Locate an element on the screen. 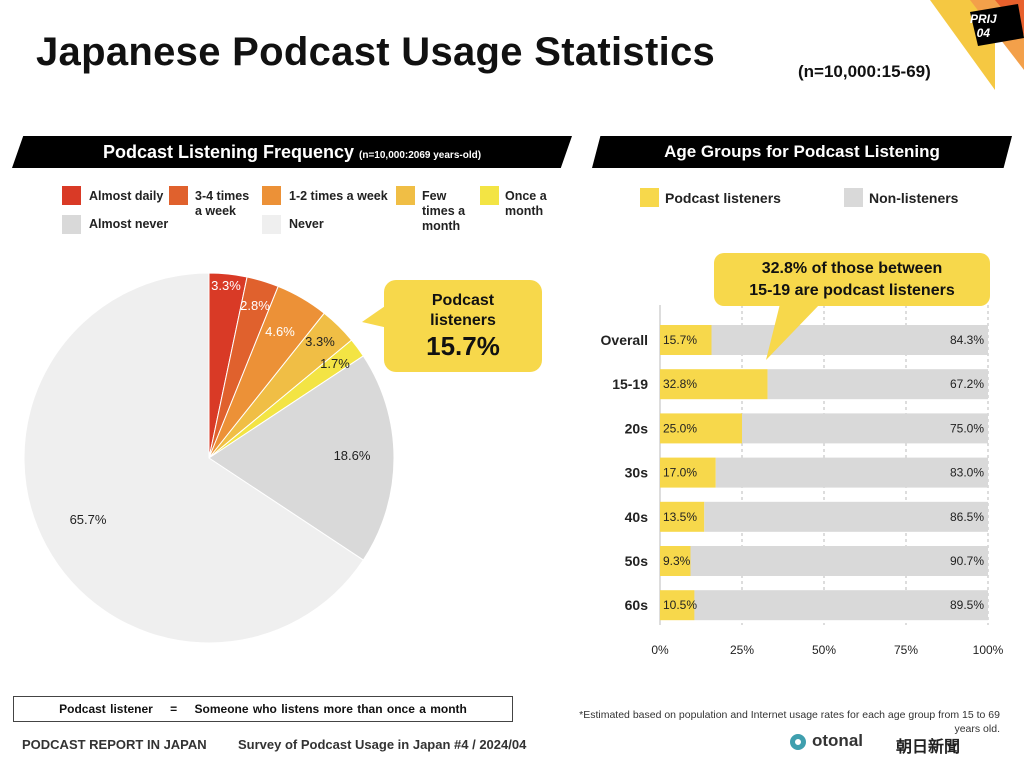 This screenshot has height=767, width=1024. bar-label-listeners: 25.0% is located at coordinates (680, 428).